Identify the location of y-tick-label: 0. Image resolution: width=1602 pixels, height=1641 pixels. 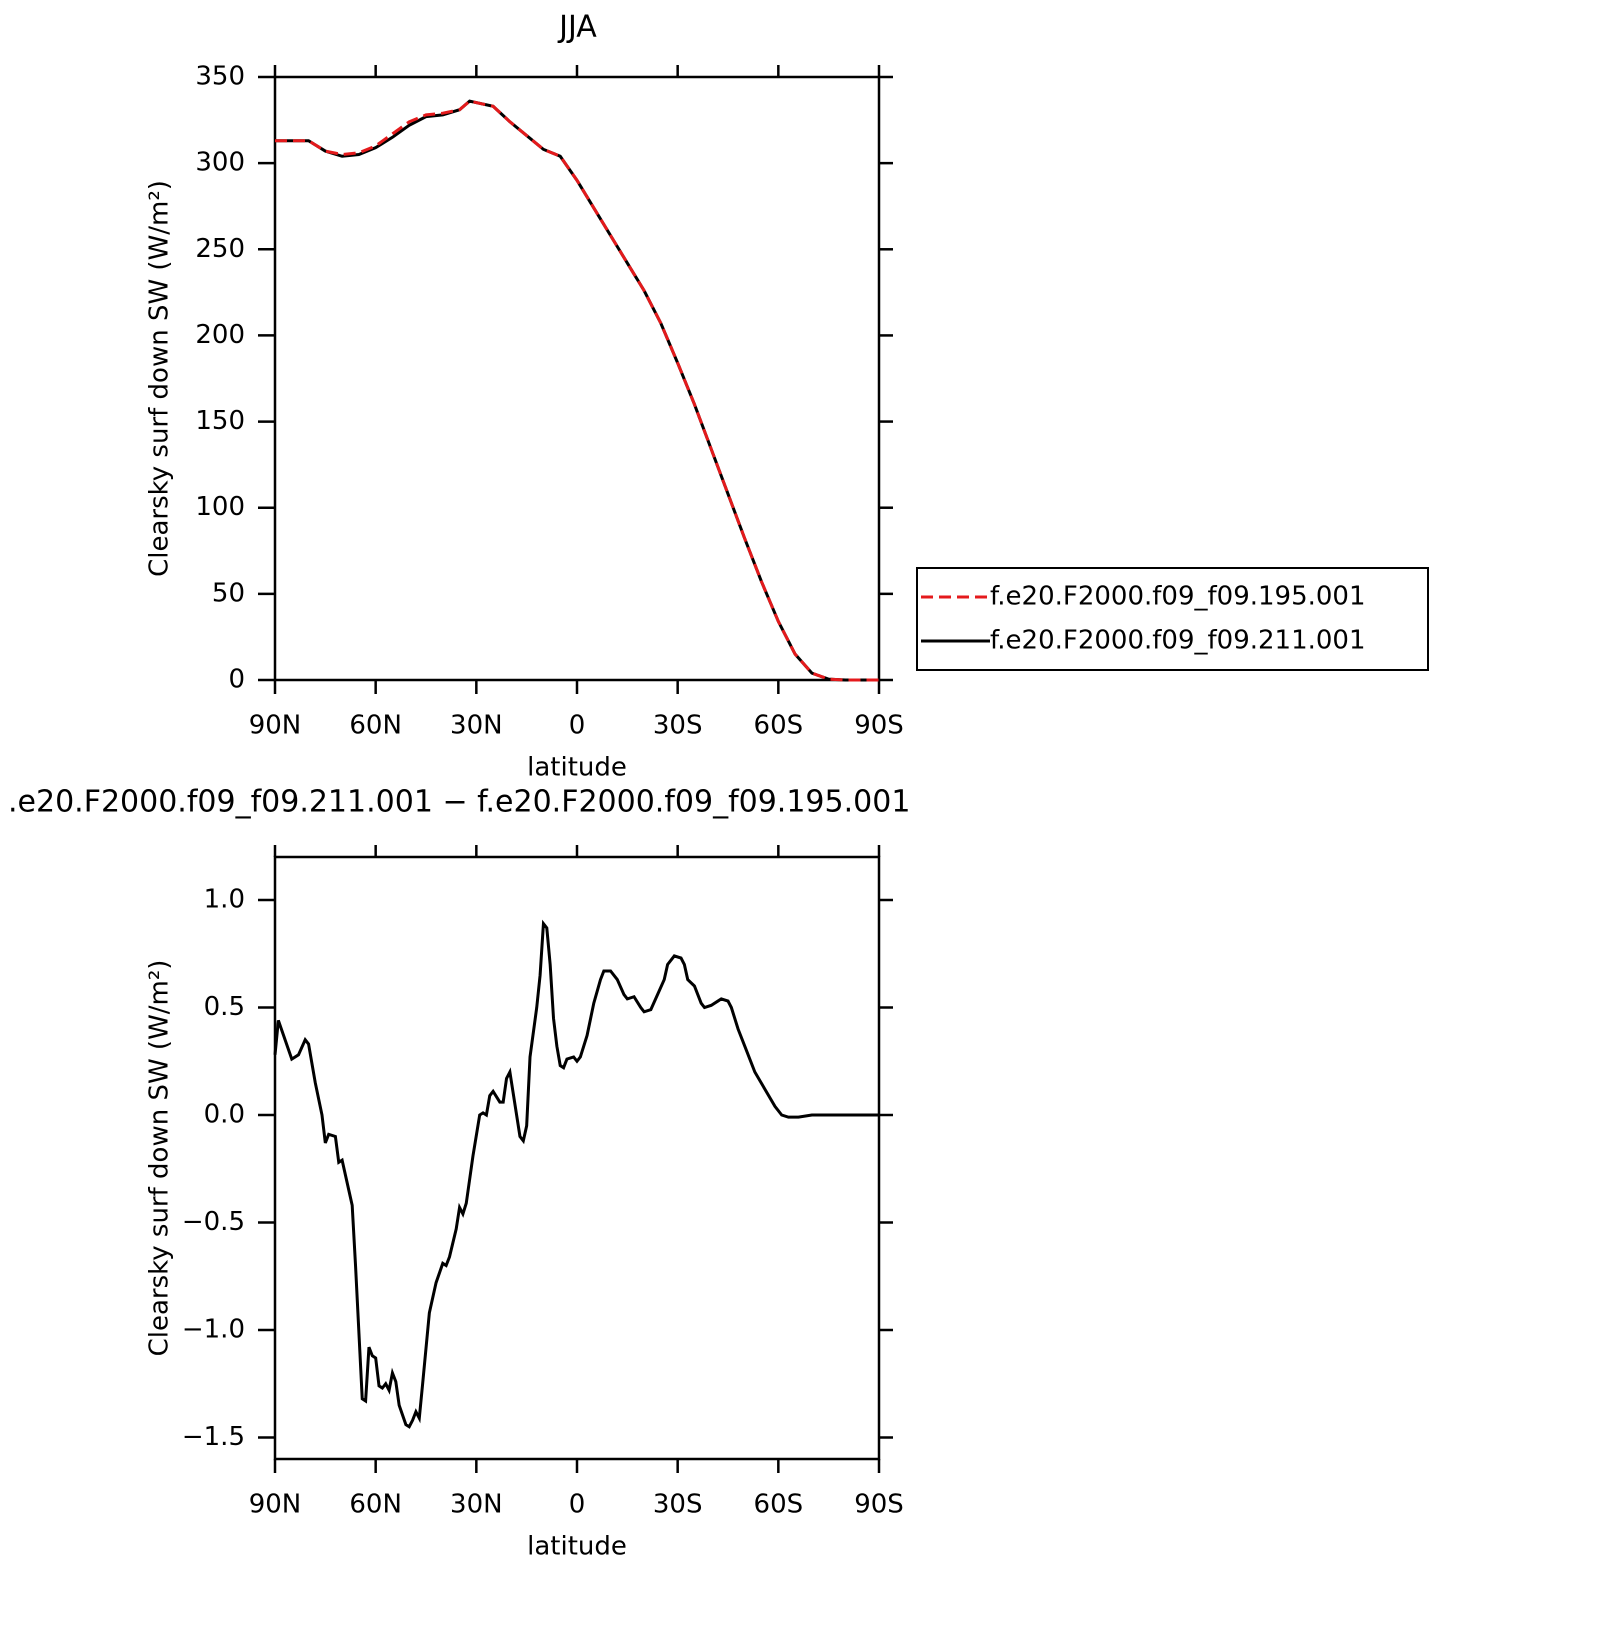
(236, 680).